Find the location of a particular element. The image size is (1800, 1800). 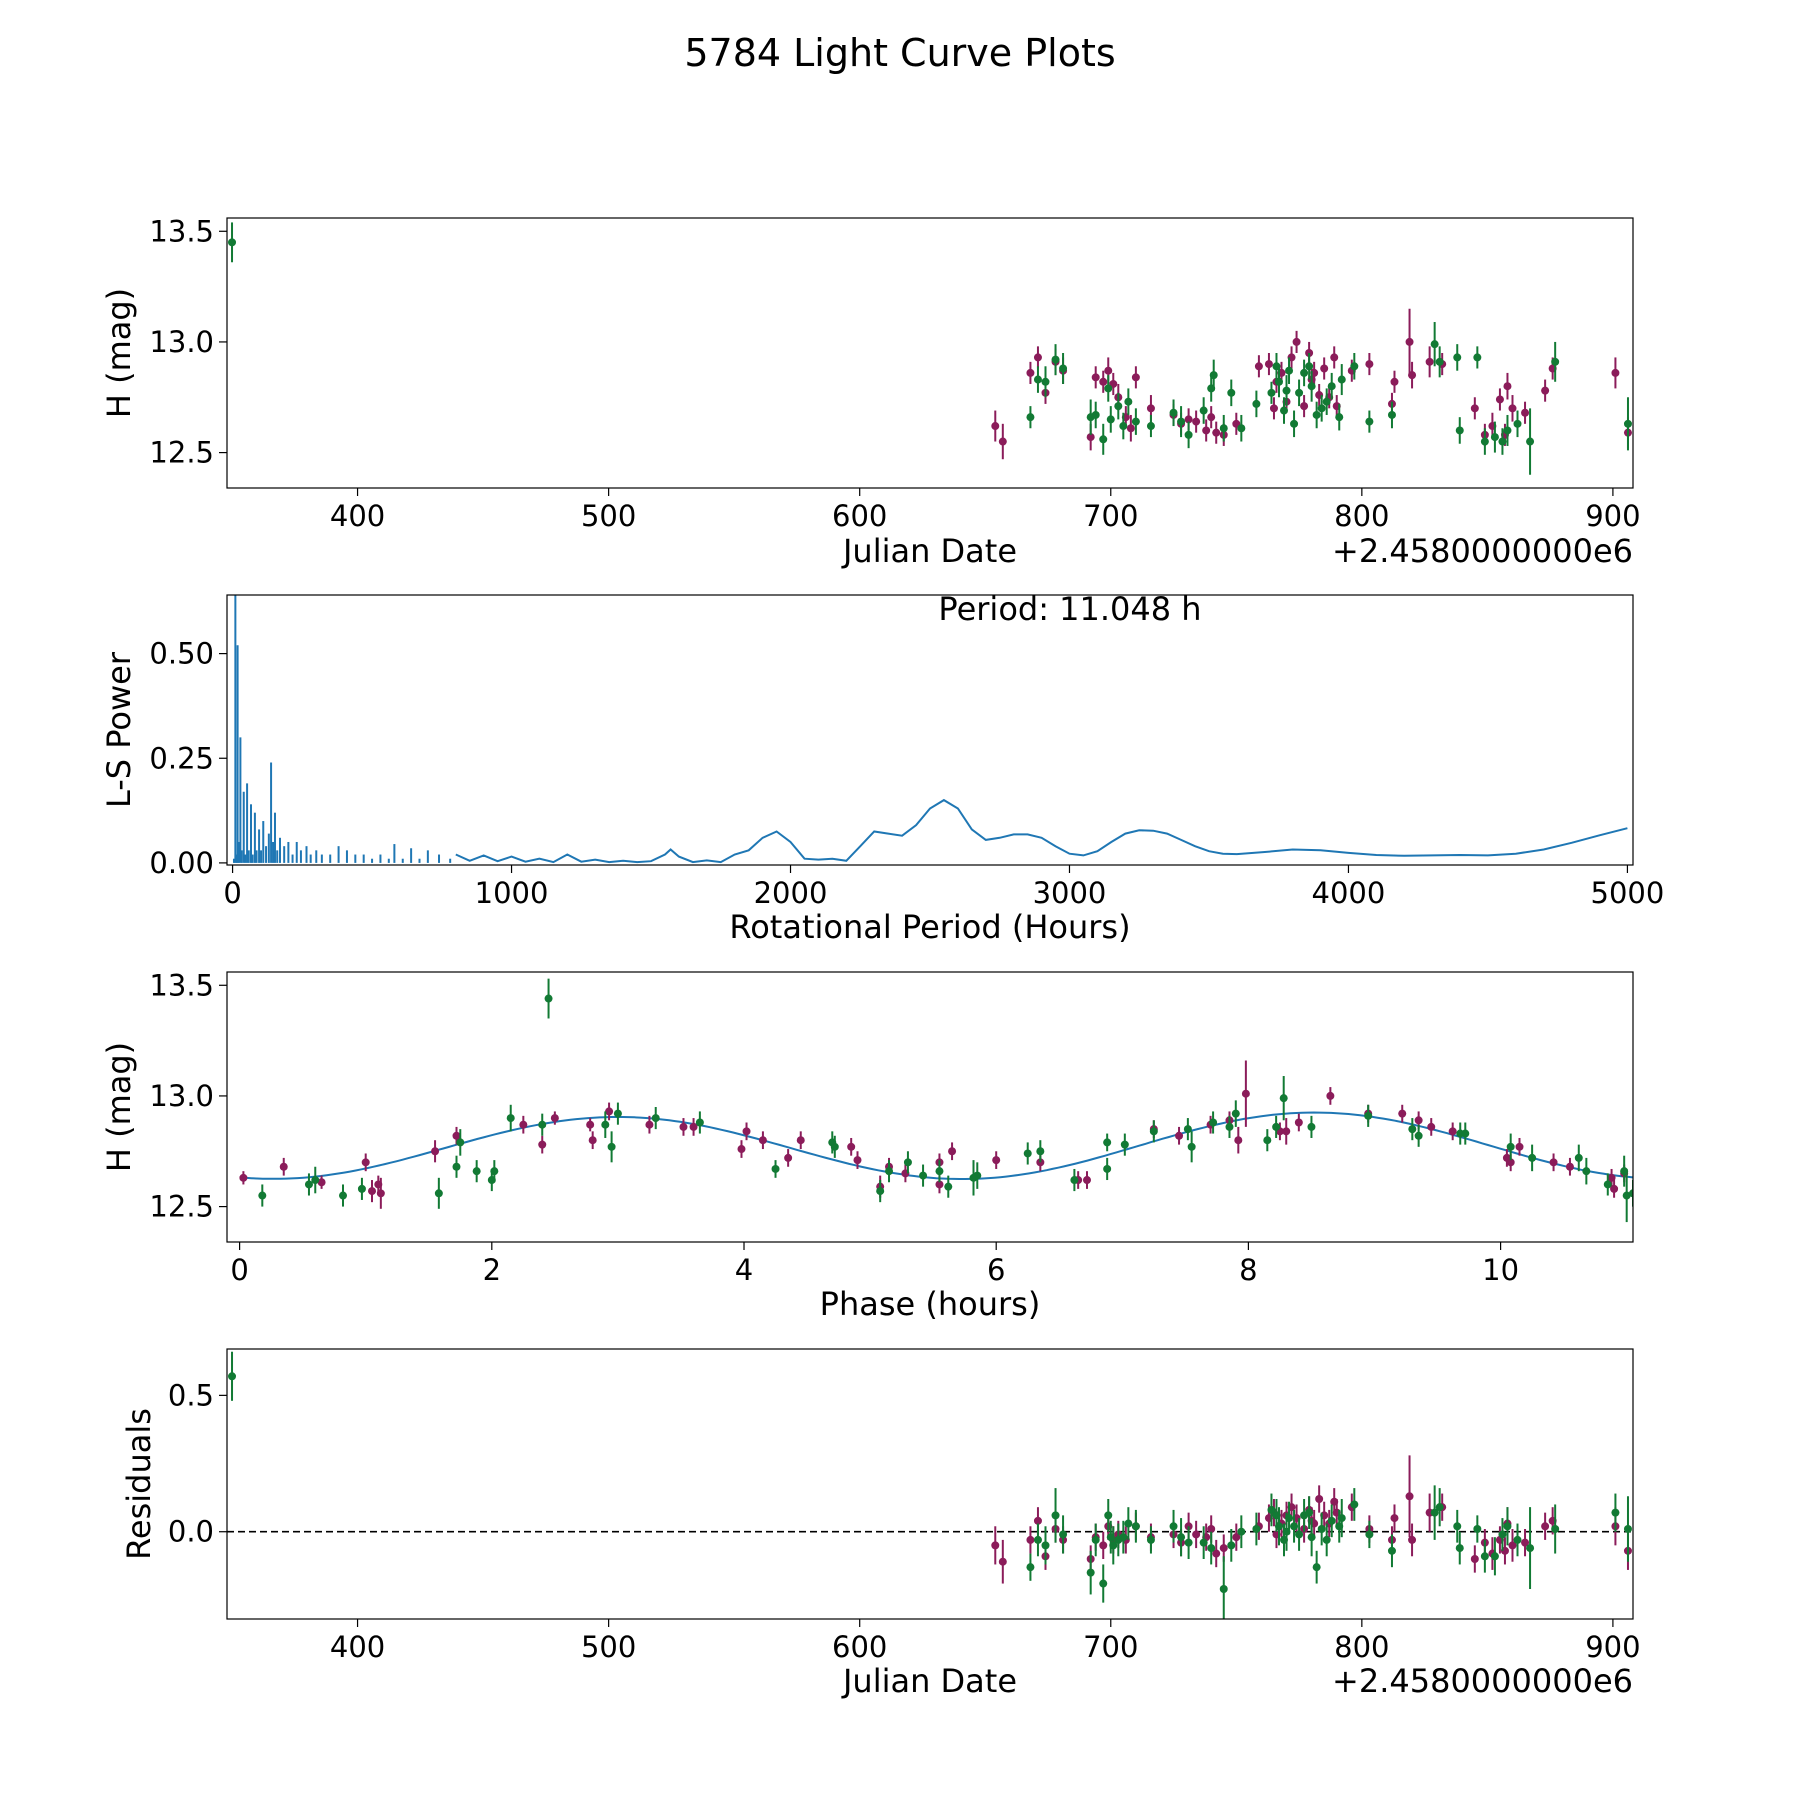

figure-title: 5784 Light Curve Plots is located at coordinates (899, 53).